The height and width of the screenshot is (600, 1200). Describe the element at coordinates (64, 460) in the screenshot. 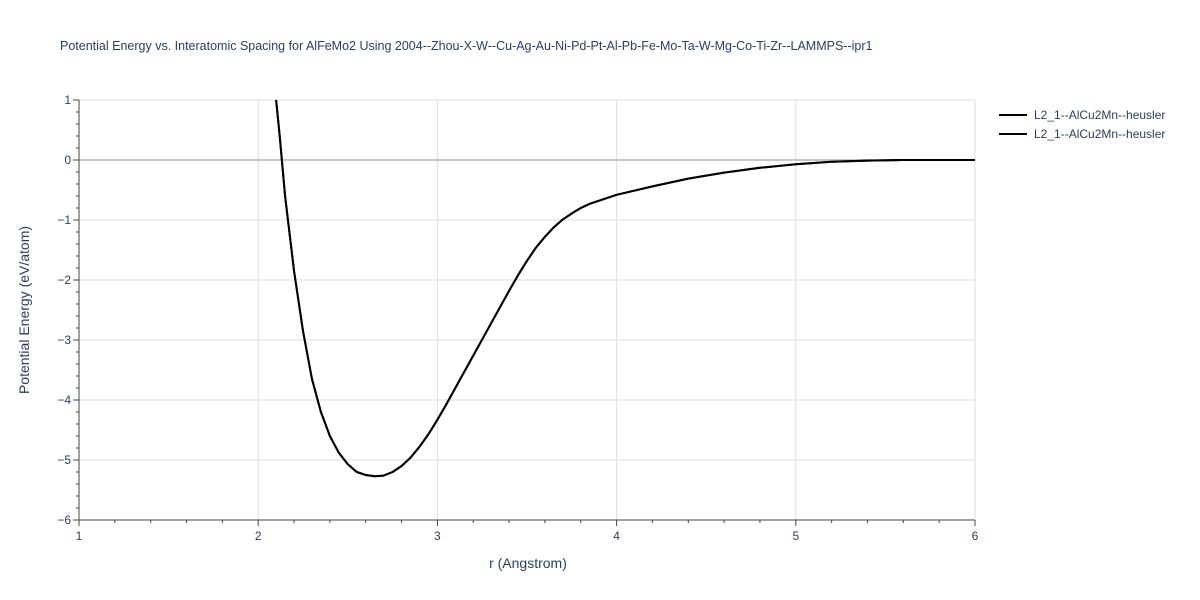

I see `y-tick-label: −5` at that location.